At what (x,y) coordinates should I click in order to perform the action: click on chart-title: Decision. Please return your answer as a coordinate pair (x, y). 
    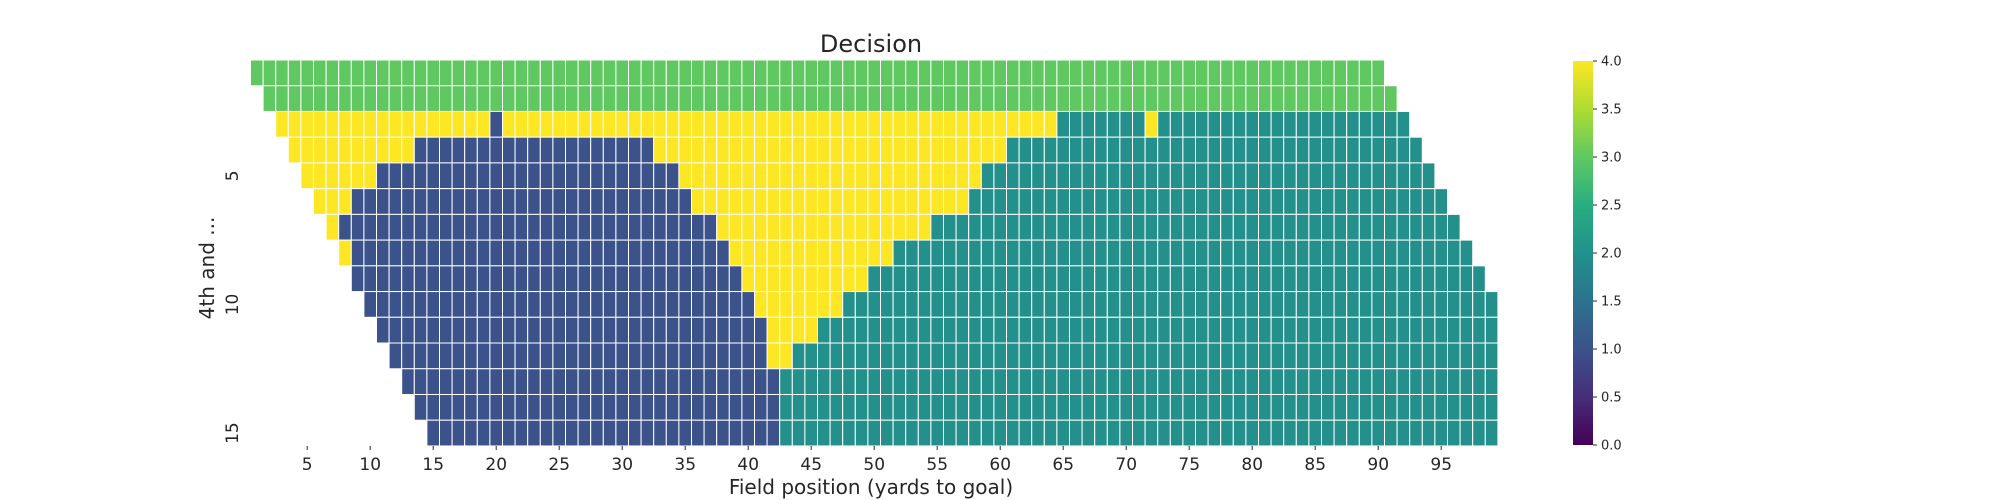
    Looking at the image, I should click on (871, 44).